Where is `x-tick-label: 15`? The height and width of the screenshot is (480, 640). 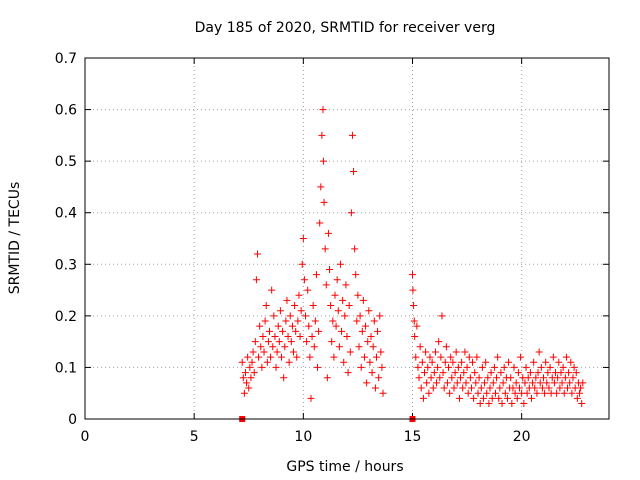 x-tick-label: 15 is located at coordinates (413, 437).